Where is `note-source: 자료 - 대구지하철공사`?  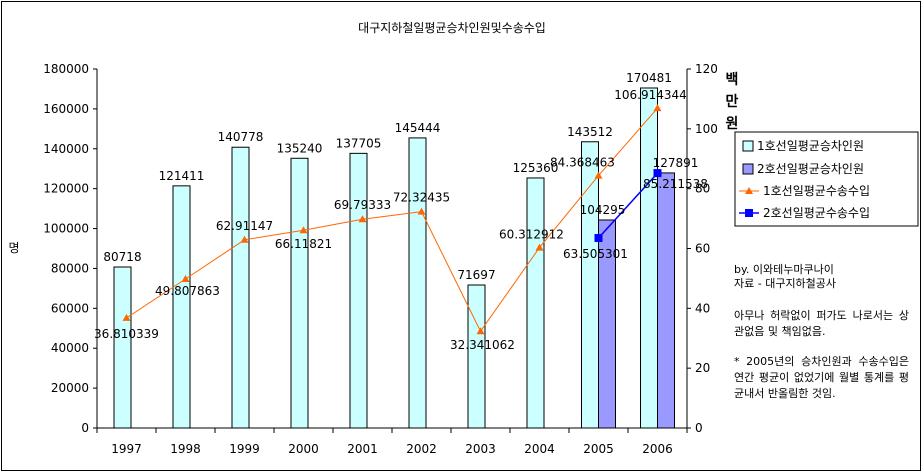 note-source: 자료 - 대구지하철공사 is located at coordinates (785, 283).